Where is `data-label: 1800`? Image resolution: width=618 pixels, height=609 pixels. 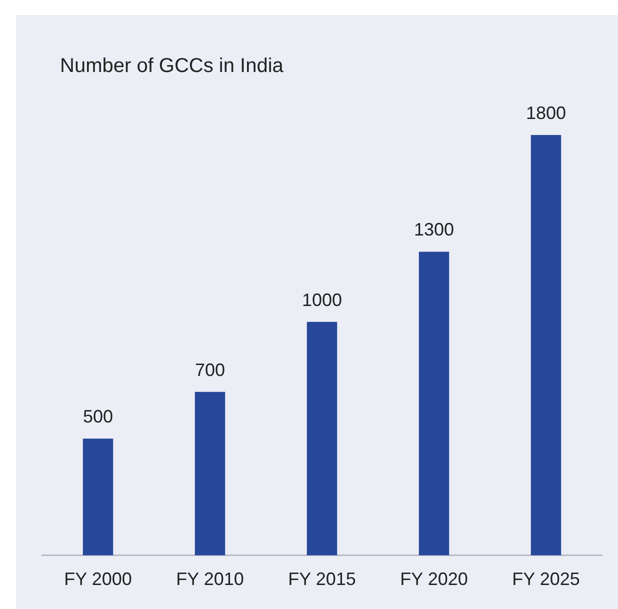 data-label: 1800 is located at coordinates (546, 112).